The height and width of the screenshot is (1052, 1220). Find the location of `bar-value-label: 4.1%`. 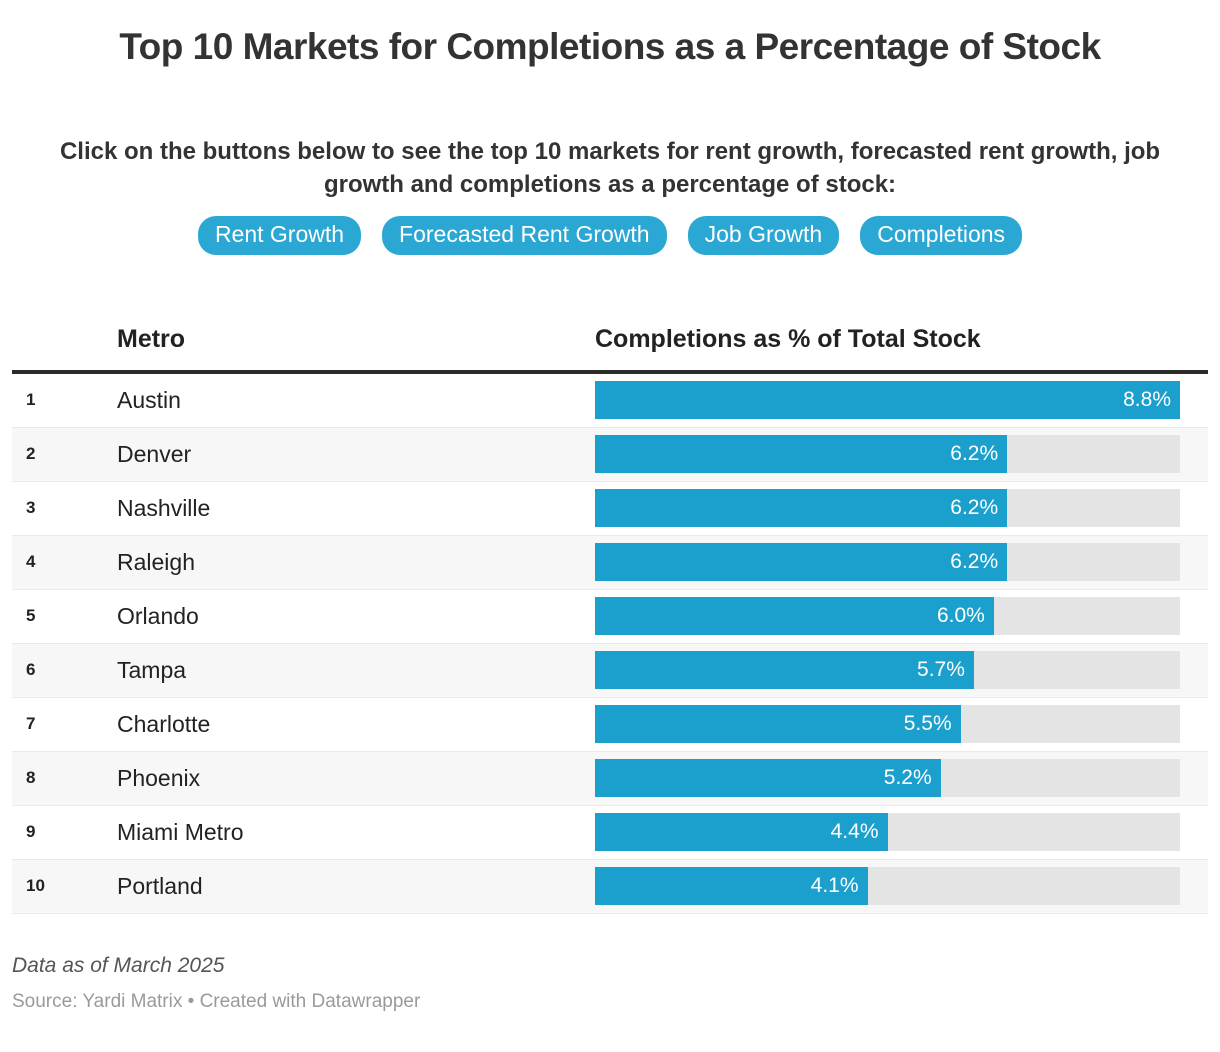

bar-value-label: 4.1% is located at coordinates (834, 886).